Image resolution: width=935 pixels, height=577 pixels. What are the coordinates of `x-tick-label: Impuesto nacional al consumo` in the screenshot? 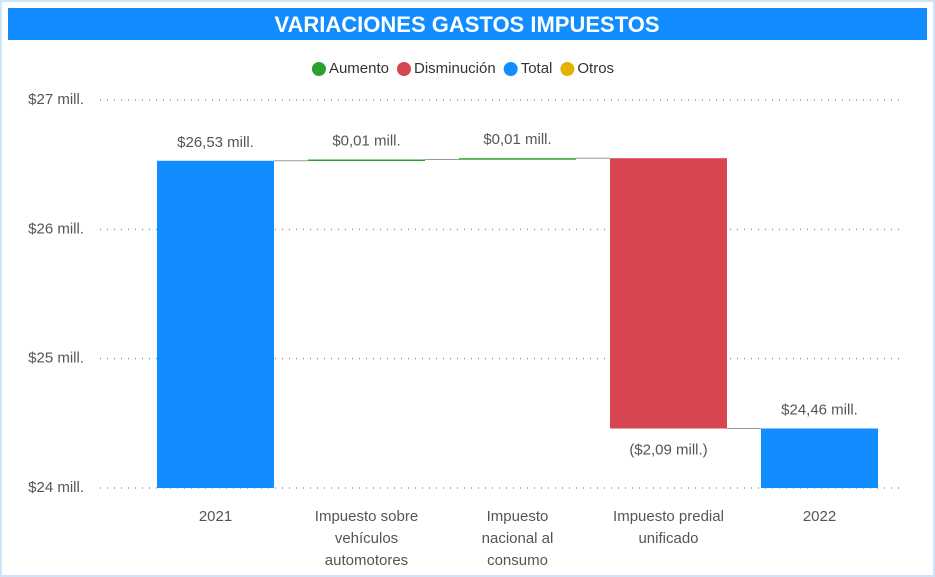 It's located at (518, 538).